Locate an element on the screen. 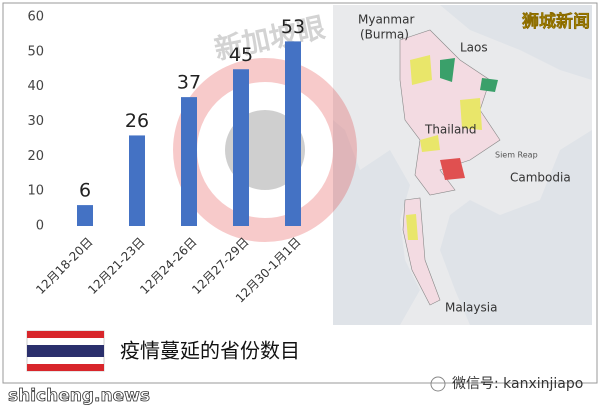  map-label: (Burma) is located at coordinates (384, 35).